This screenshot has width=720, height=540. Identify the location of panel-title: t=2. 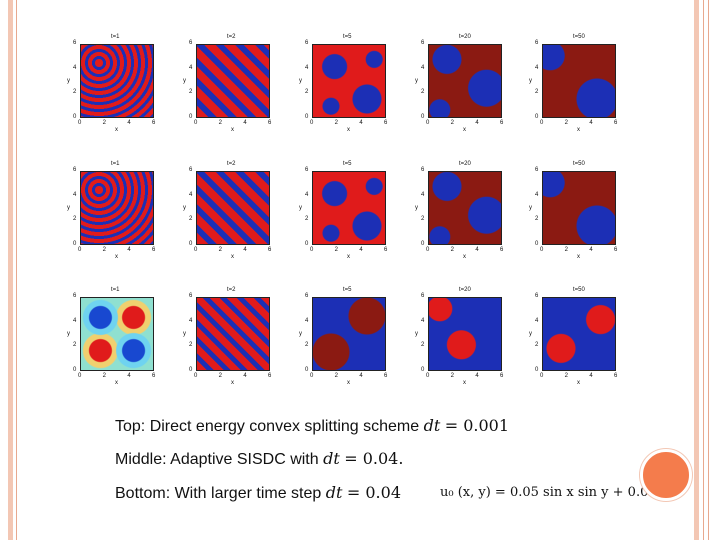
(231, 164).